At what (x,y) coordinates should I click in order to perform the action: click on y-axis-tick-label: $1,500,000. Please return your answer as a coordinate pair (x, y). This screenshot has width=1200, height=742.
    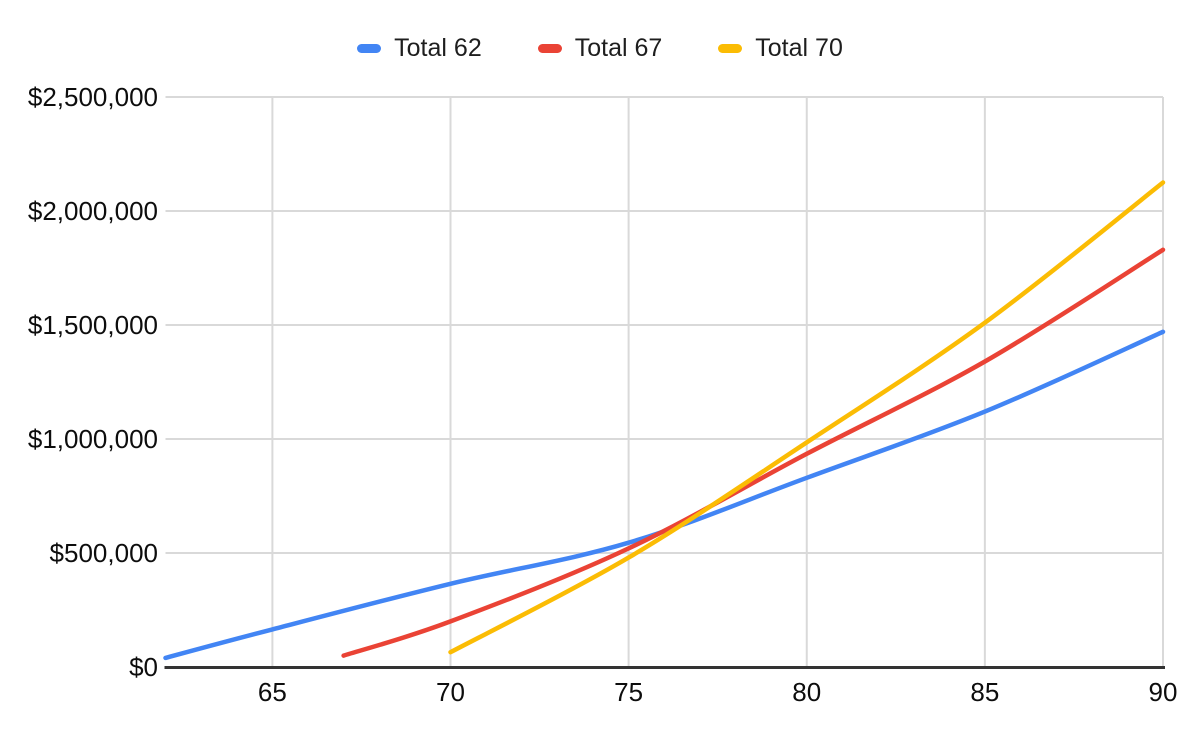
    Looking at the image, I should click on (93, 325).